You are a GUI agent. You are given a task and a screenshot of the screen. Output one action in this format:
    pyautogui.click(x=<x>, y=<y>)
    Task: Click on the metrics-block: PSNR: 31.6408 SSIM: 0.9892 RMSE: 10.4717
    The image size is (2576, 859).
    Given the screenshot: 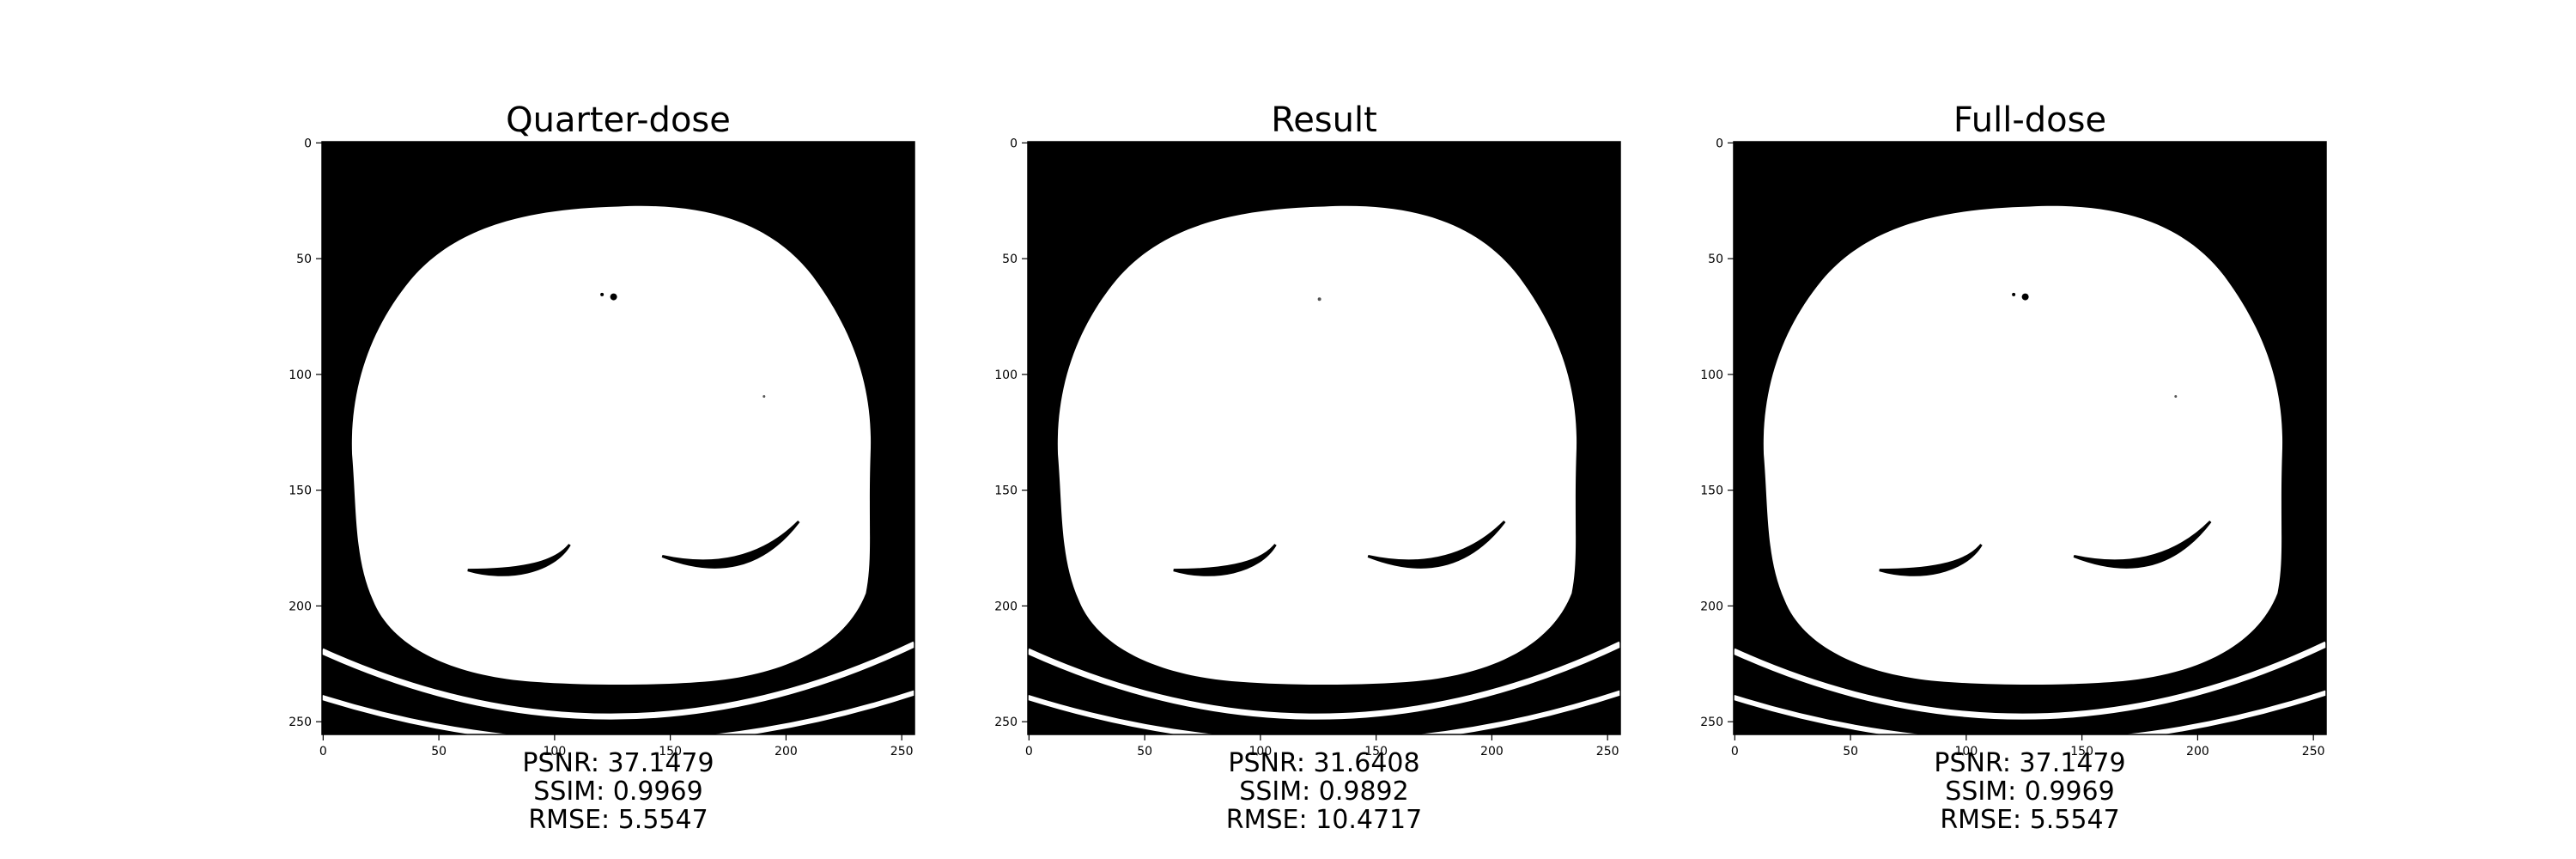 What is the action you would take?
    pyautogui.click(x=1324, y=791)
    